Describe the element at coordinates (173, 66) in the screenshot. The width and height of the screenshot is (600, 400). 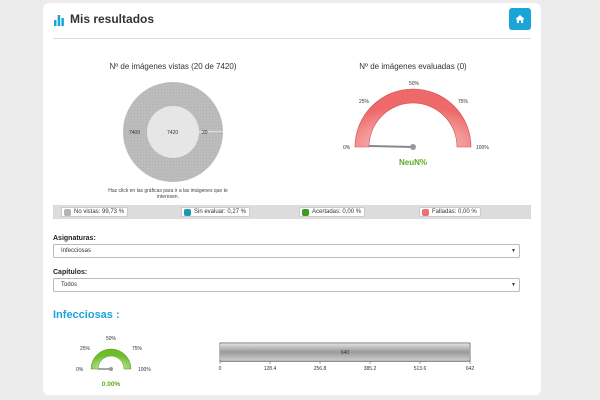
I see `viewed-chart-title: Nº de imágenes vistas (20 de 7420)` at that location.